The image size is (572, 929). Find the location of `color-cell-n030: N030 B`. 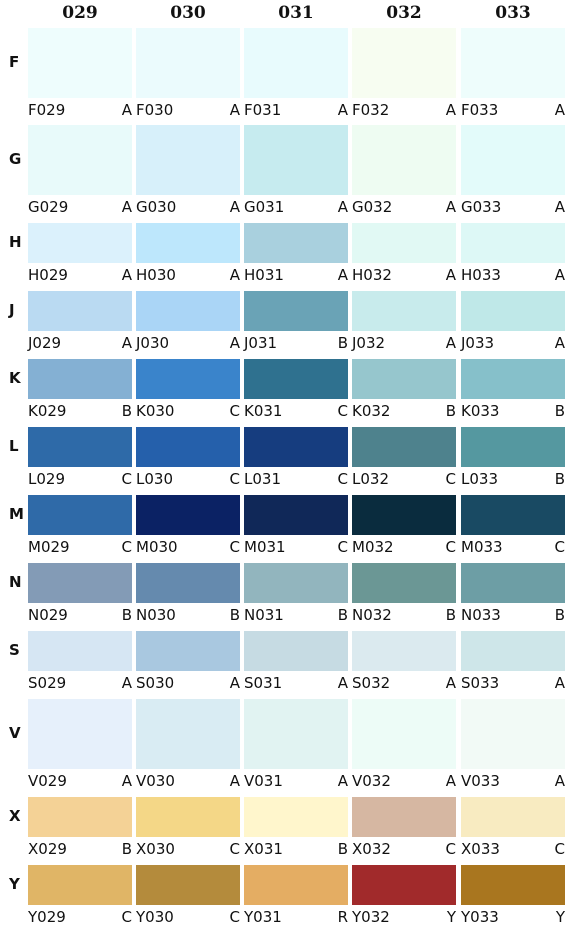

color-cell-n030: N030 B is located at coordinates (188, 595).